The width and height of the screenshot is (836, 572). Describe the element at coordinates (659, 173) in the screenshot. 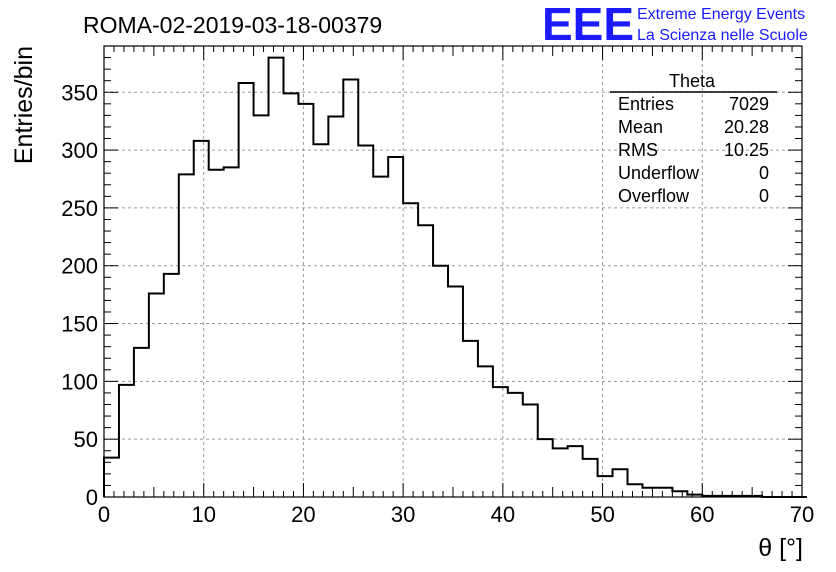

I see `stats-label-underflow: Underflow` at that location.